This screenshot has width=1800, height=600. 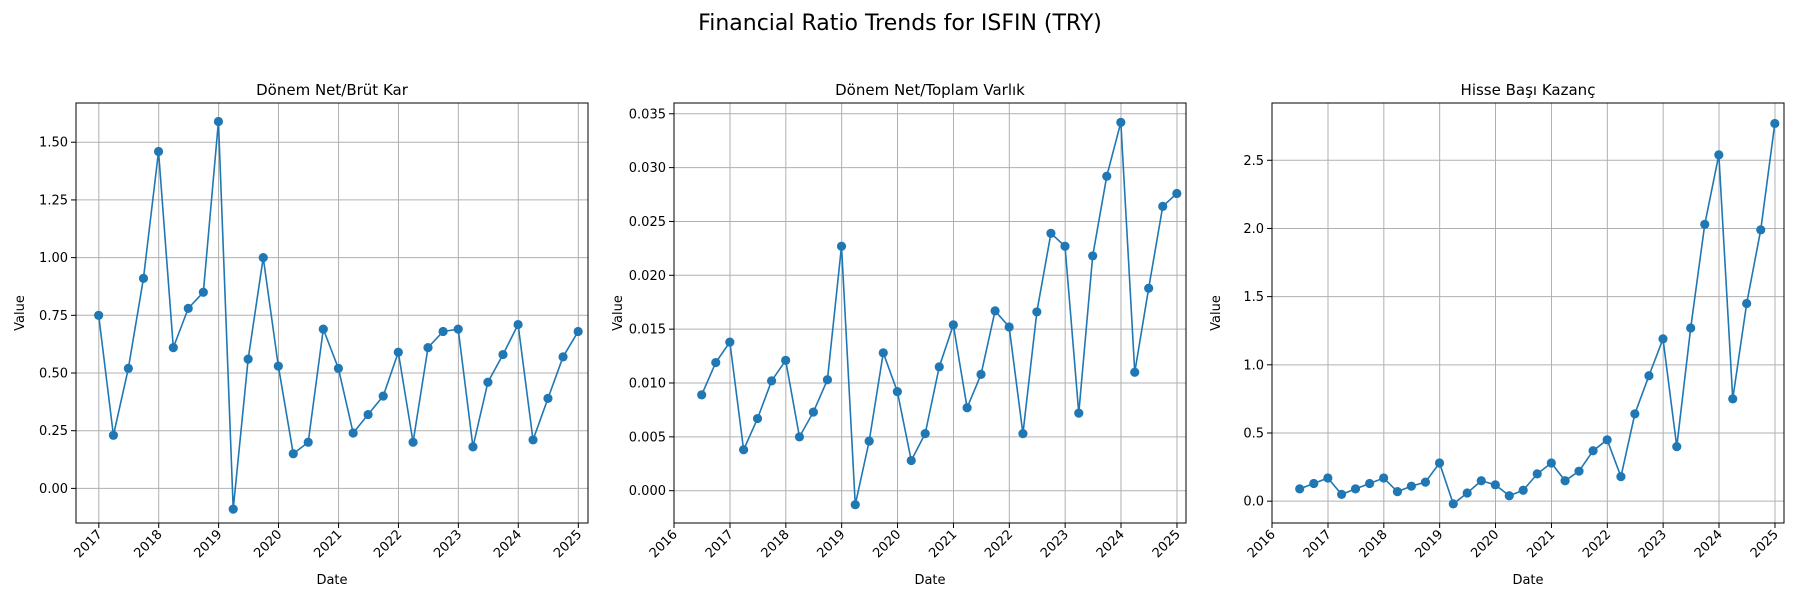 What do you see at coordinates (53, 489) in the screenshot?
I see `y-tick-label: 0.00` at bounding box center [53, 489].